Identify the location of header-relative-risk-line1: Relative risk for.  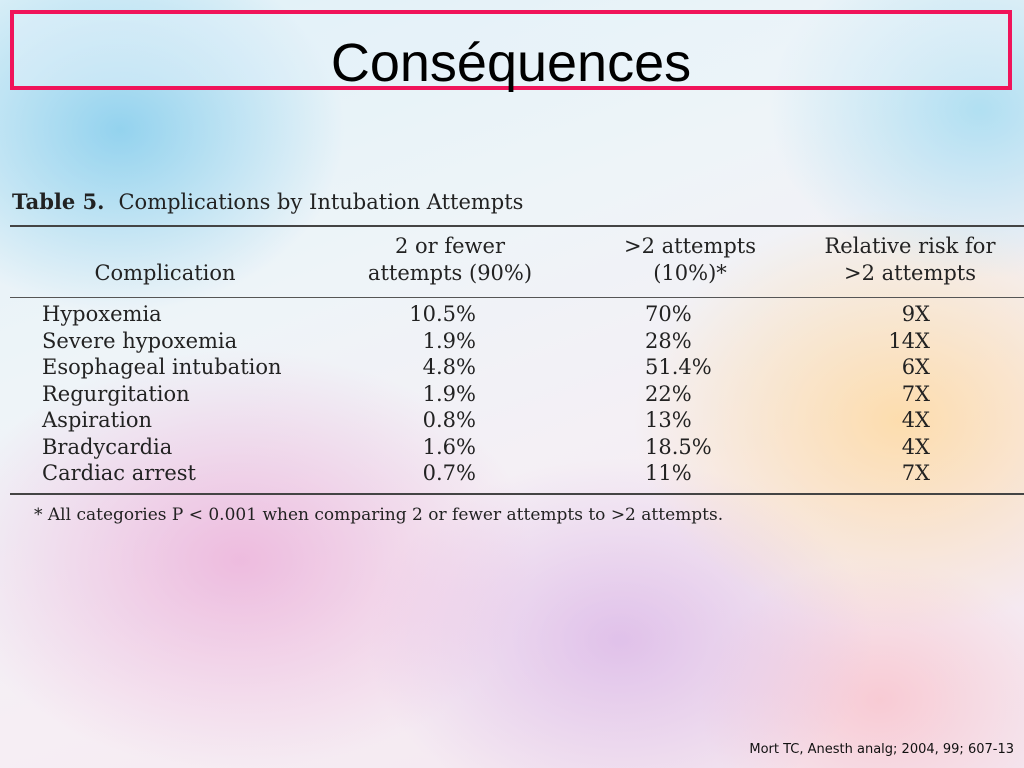
(910, 246).